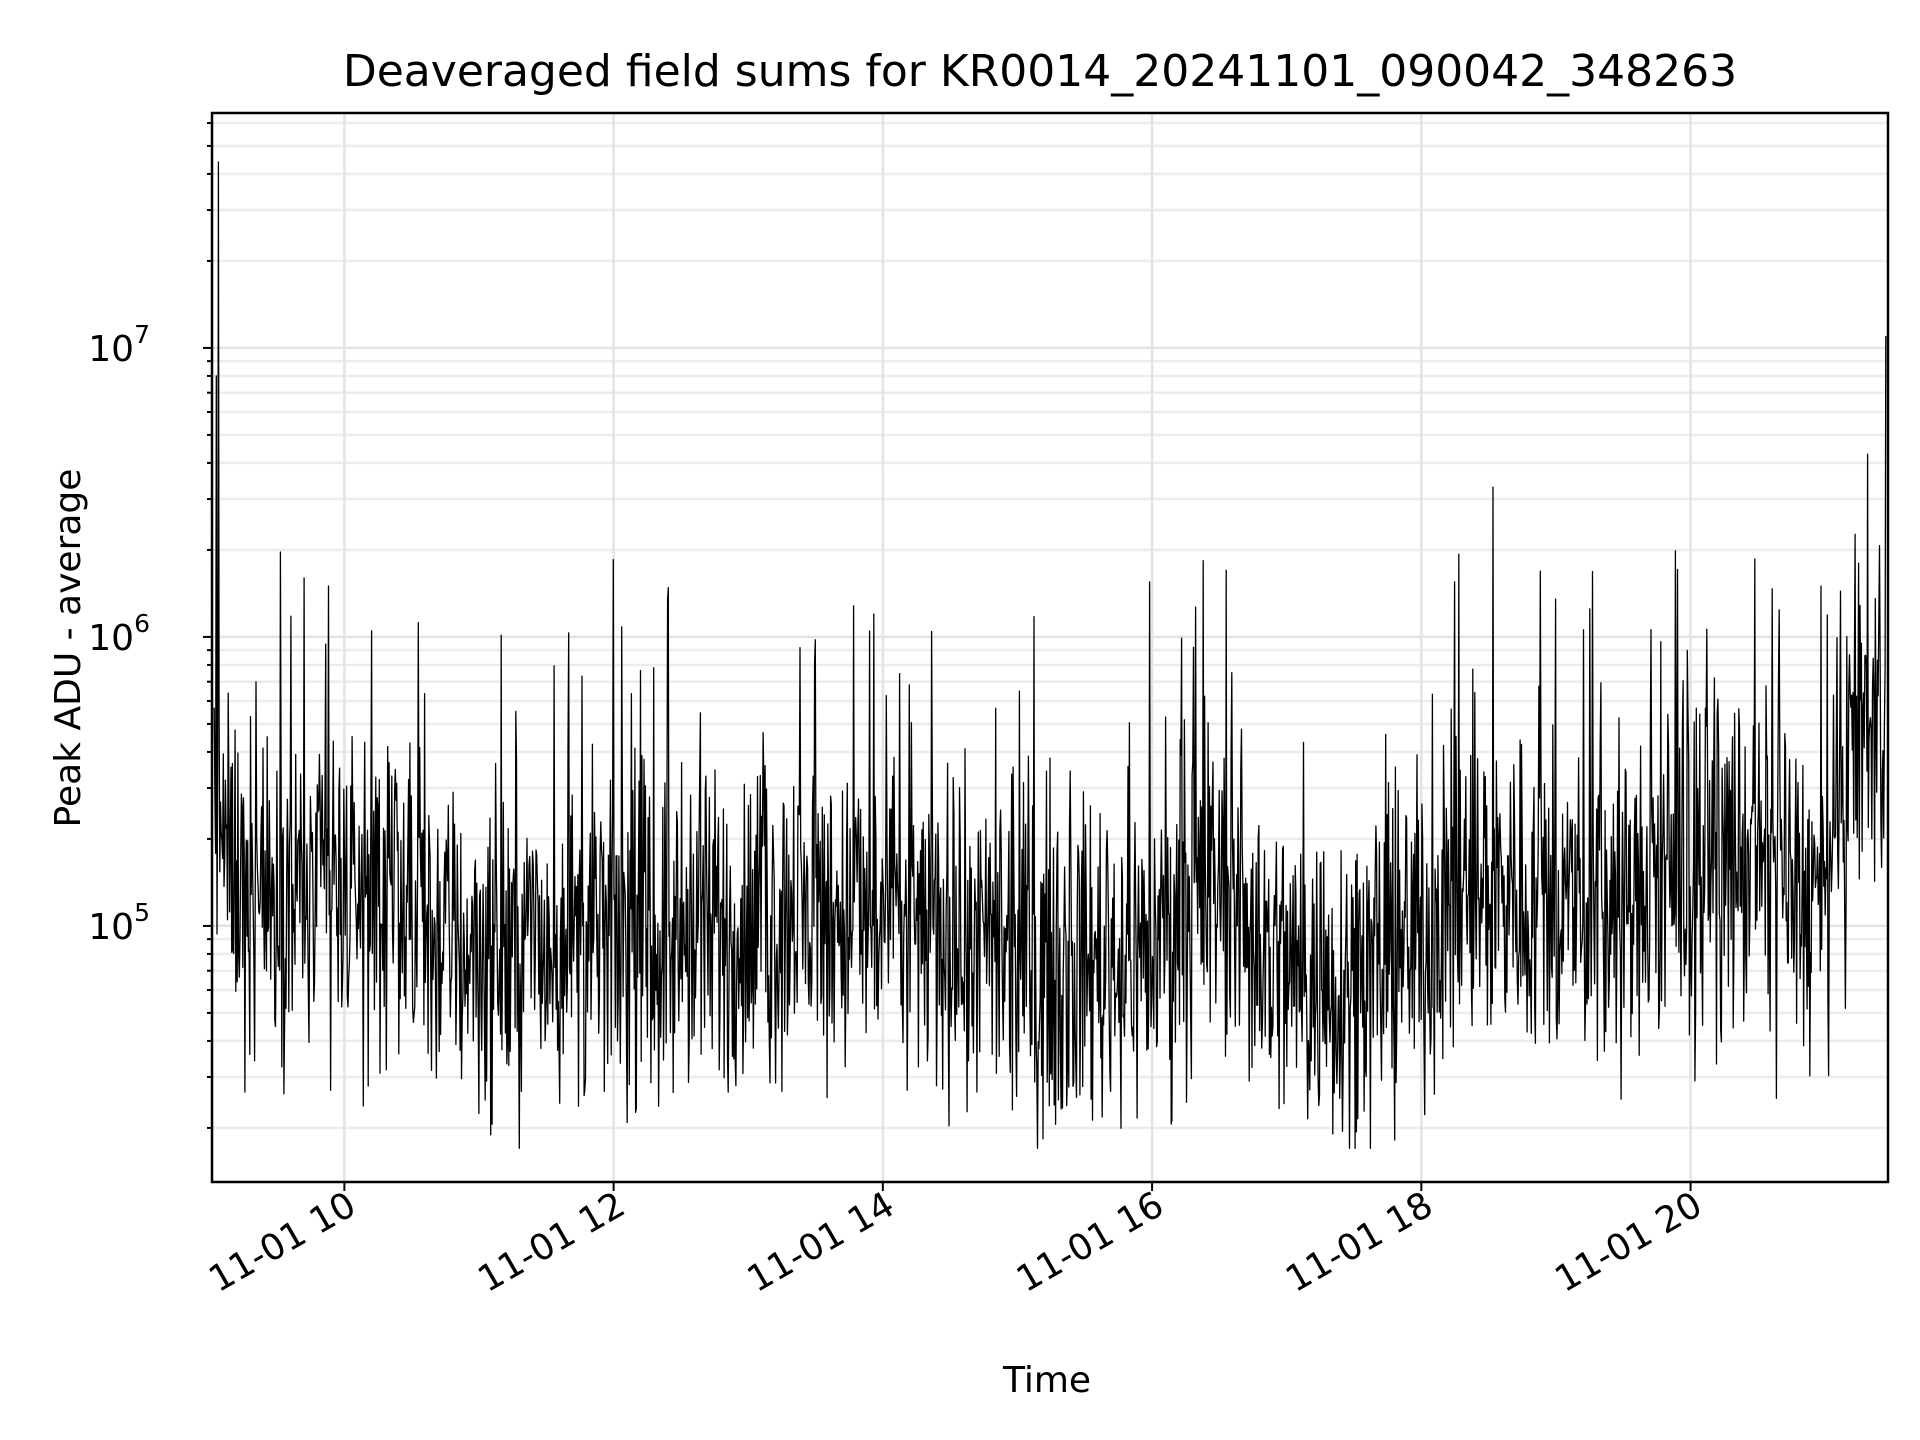 This screenshot has height=1440, width=1920. I want to click on y-axis-label: Peak ADU - average, so click(68, 648).